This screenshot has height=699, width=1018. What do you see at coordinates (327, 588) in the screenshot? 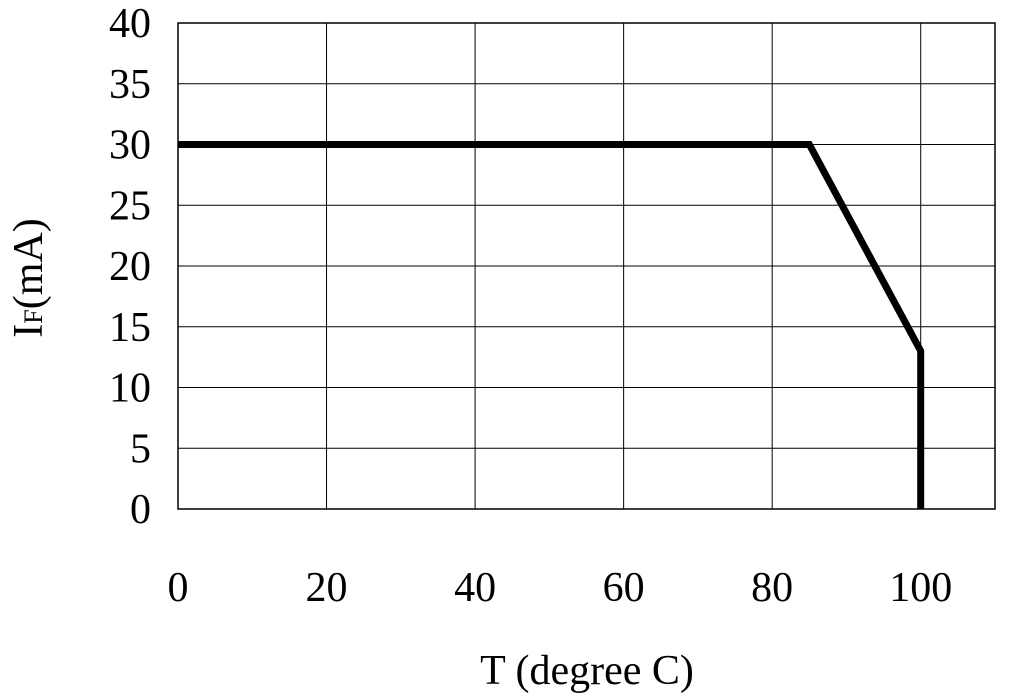
I see `x-tick-label: 20` at bounding box center [327, 588].